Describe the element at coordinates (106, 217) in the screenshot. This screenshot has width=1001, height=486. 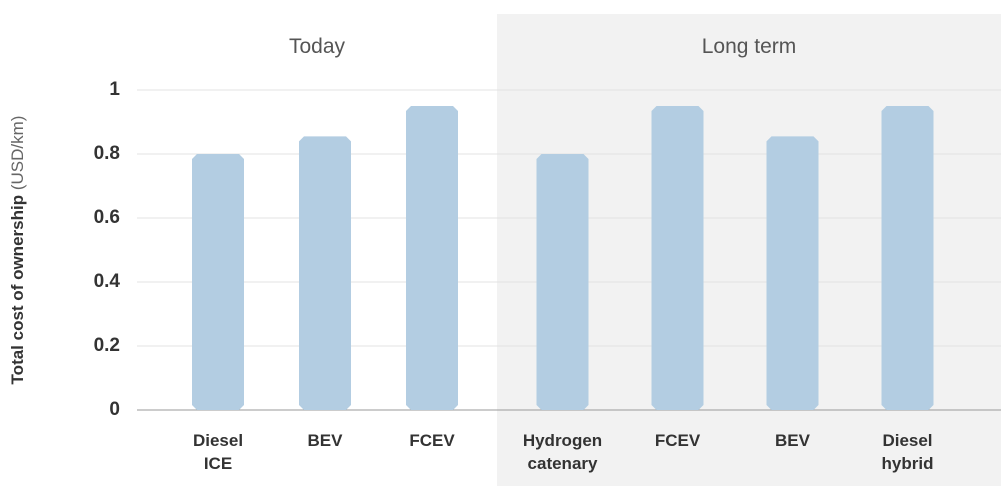
I see `y-tick-label: 0.6` at that location.